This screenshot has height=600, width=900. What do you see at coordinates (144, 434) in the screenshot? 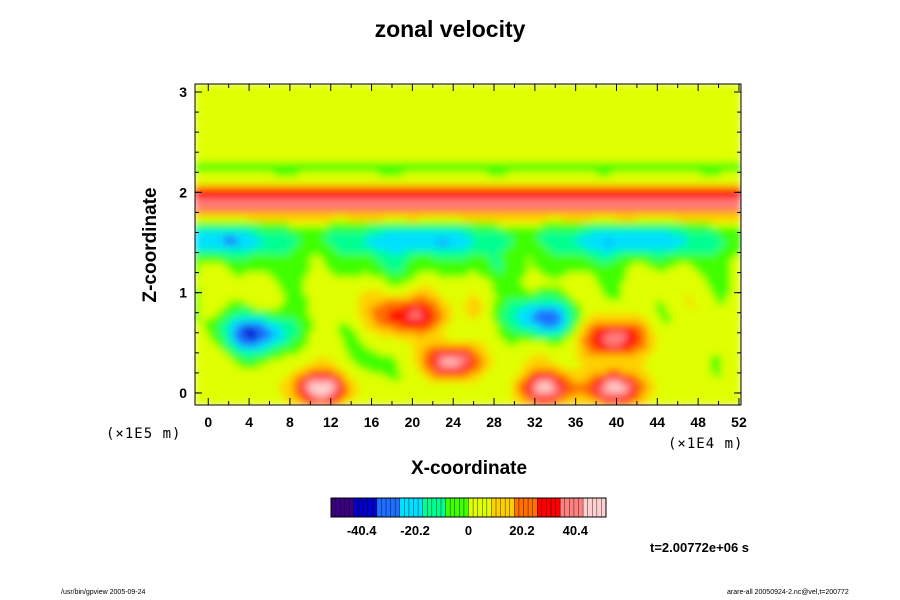
I see `y-unit-label: (×1E5 m)` at bounding box center [144, 434].